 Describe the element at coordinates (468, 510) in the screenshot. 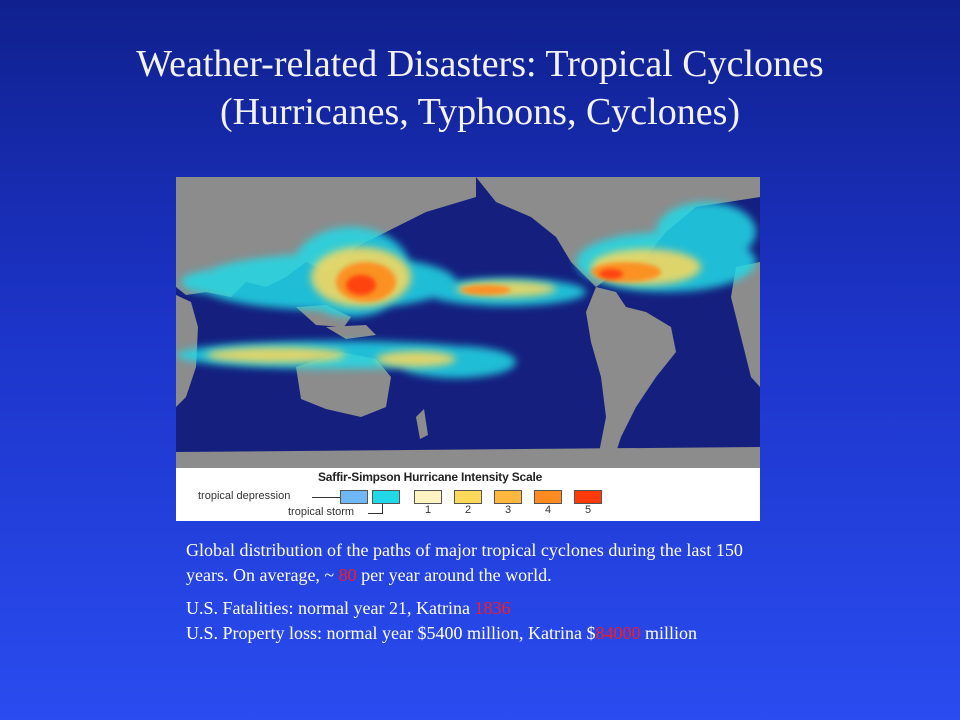

I see `category-2-label: 2` at that location.